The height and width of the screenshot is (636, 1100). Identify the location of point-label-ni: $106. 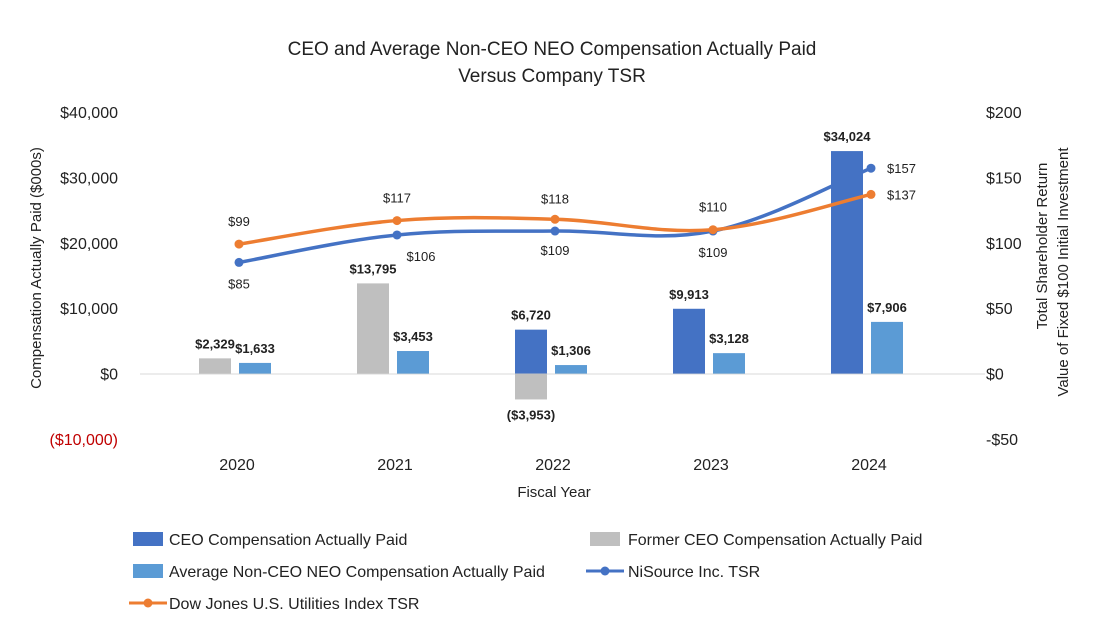
(421, 256).